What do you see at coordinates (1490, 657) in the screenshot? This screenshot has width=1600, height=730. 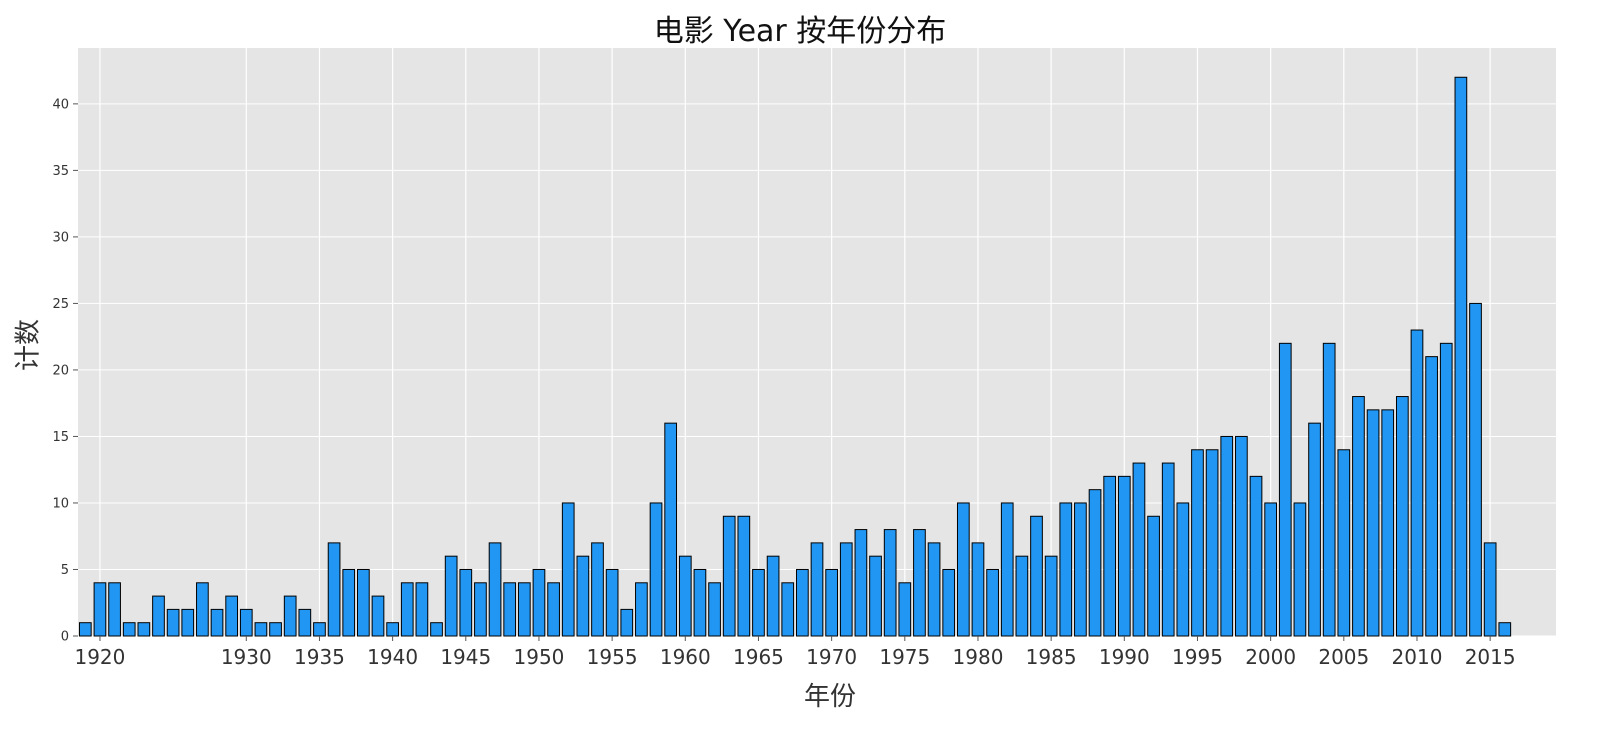 I see `x-tick-label: 2015` at bounding box center [1490, 657].